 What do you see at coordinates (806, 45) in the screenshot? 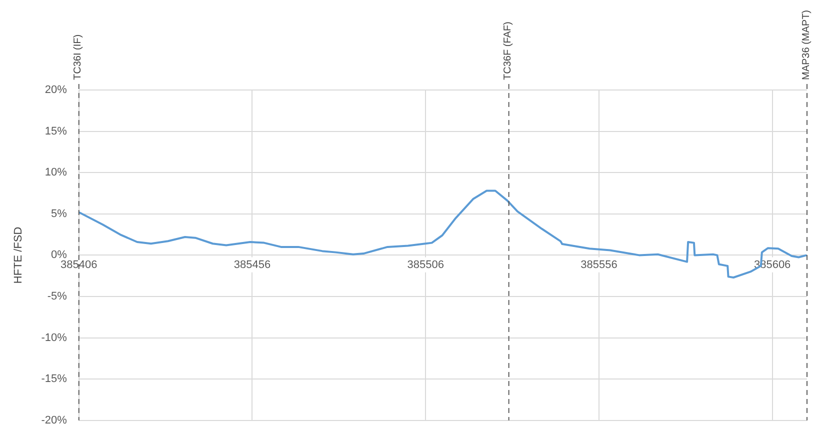
I see `ref-line-label: MAP36 (MAPT)` at bounding box center [806, 45].